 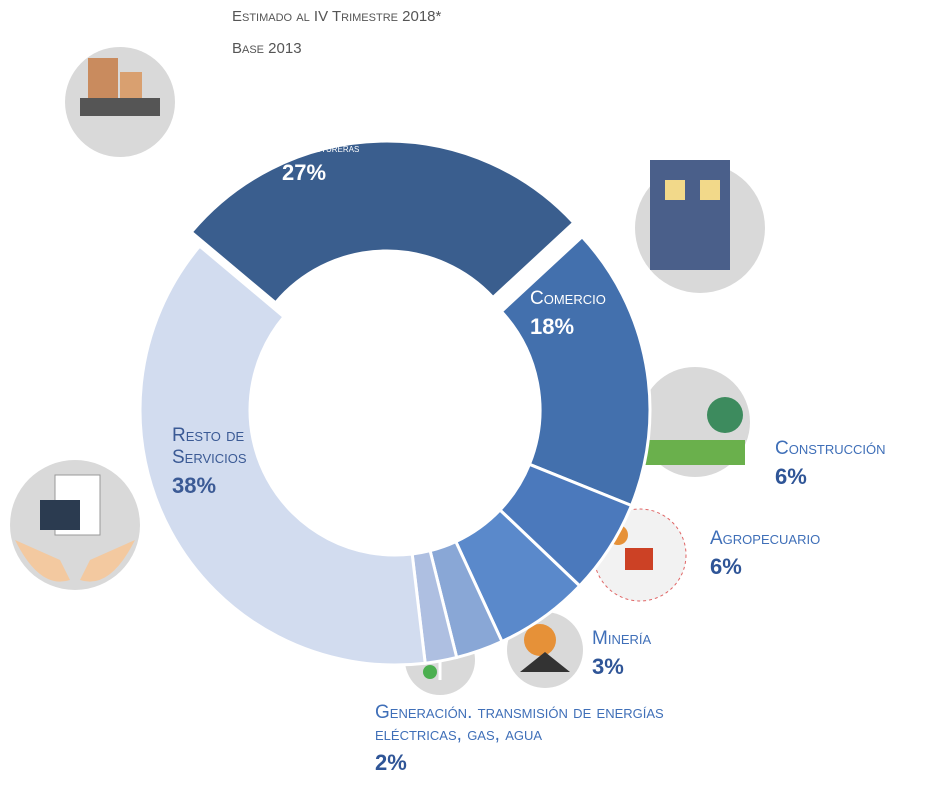 What do you see at coordinates (568, 298) in the screenshot?
I see `category-label: Comercio` at bounding box center [568, 298].